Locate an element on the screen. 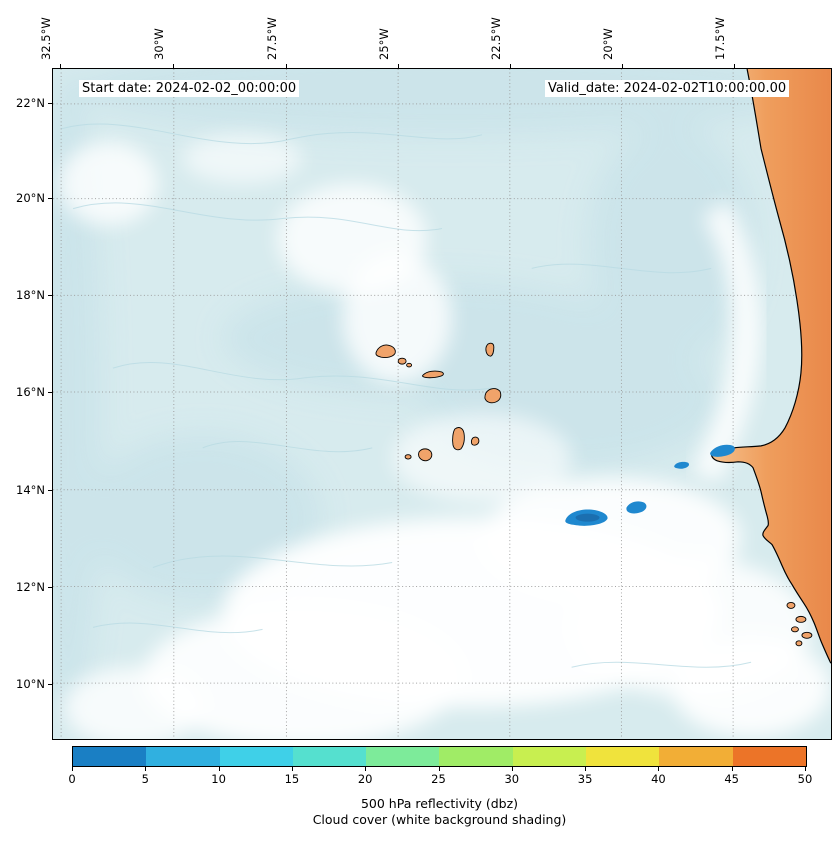 Image resolution: width=837 pixels, height=843 pixels. cape-verde-islands is located at coordinates (438, 402).